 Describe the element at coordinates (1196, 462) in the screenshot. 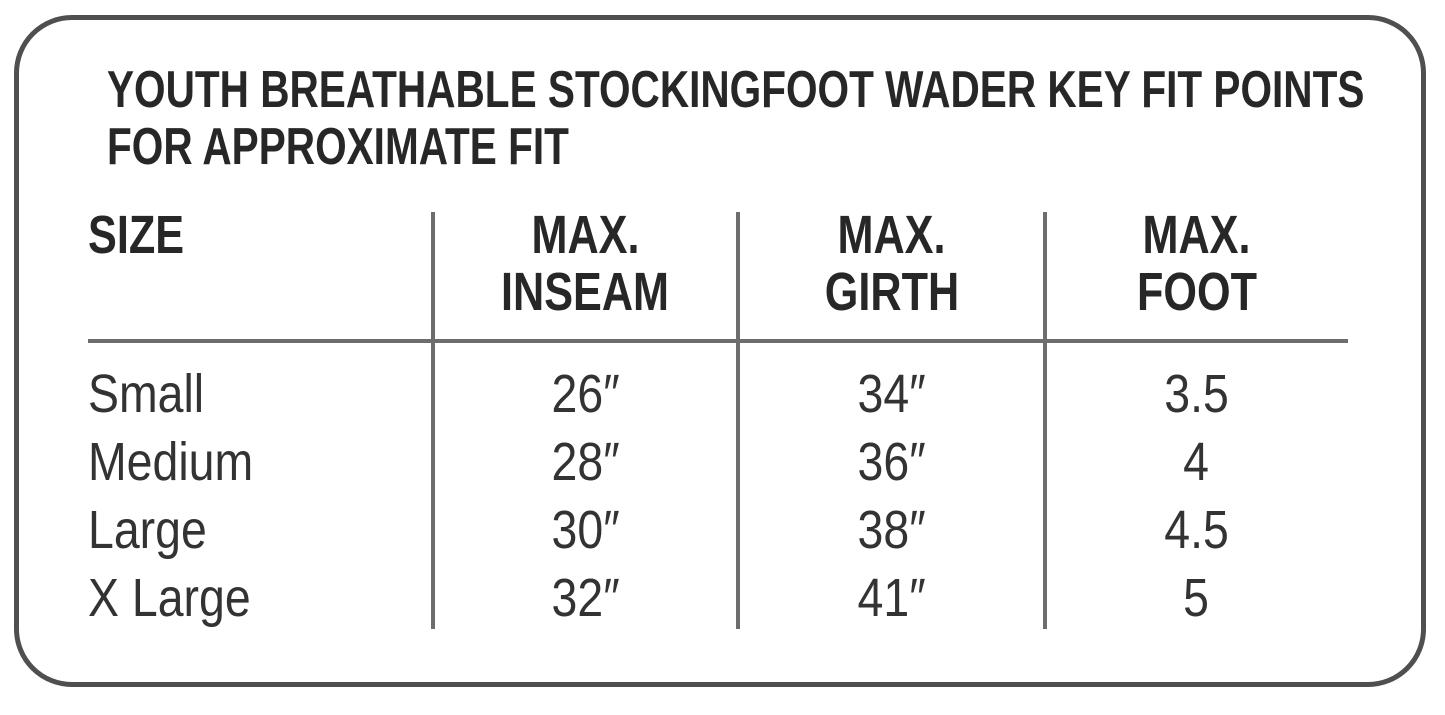

I see `cell-foot: 4` at that location.